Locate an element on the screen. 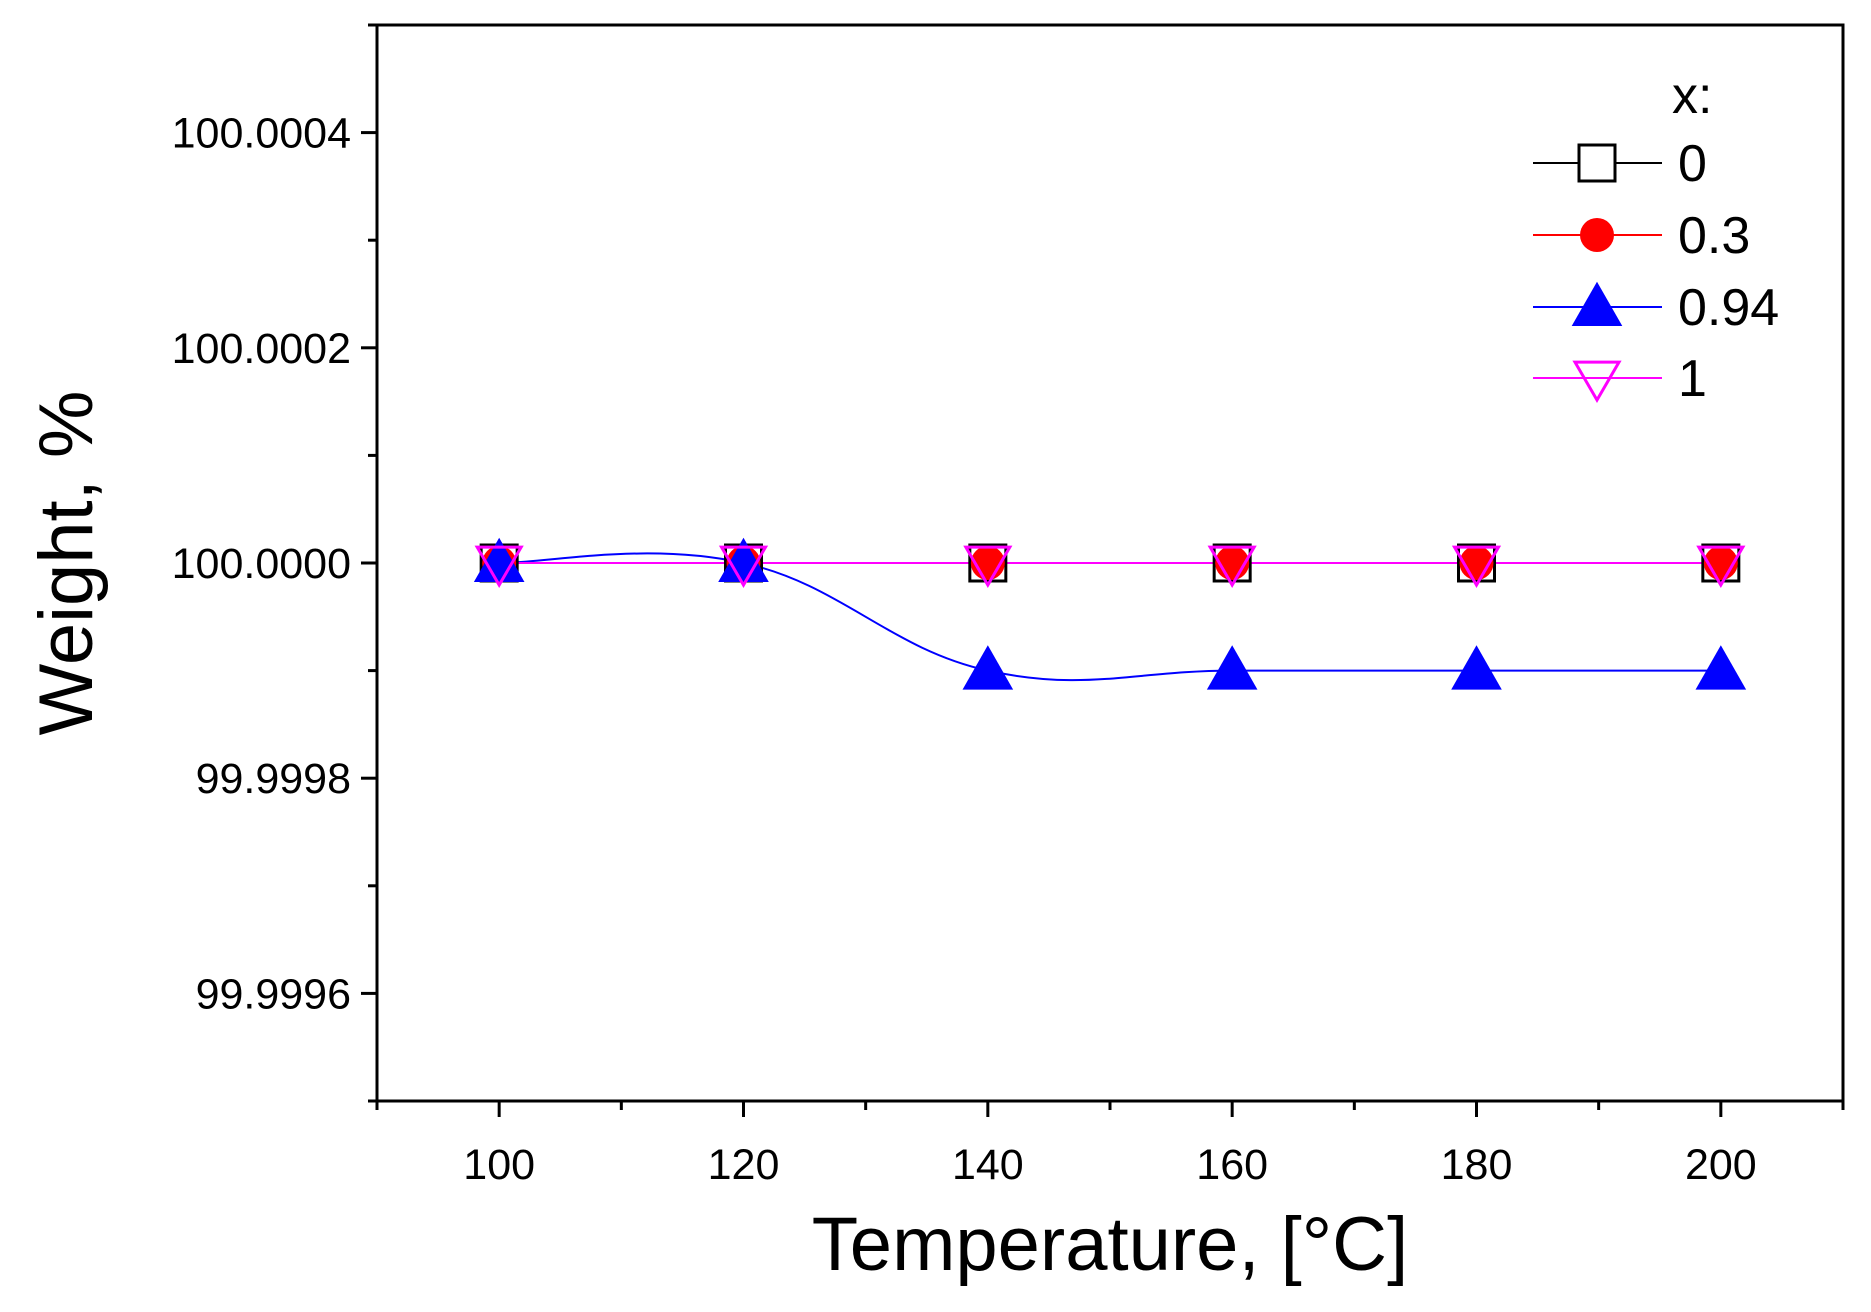 This screenshot has width=1871, height=1312. series-line is located at coordinates (1110, 617).